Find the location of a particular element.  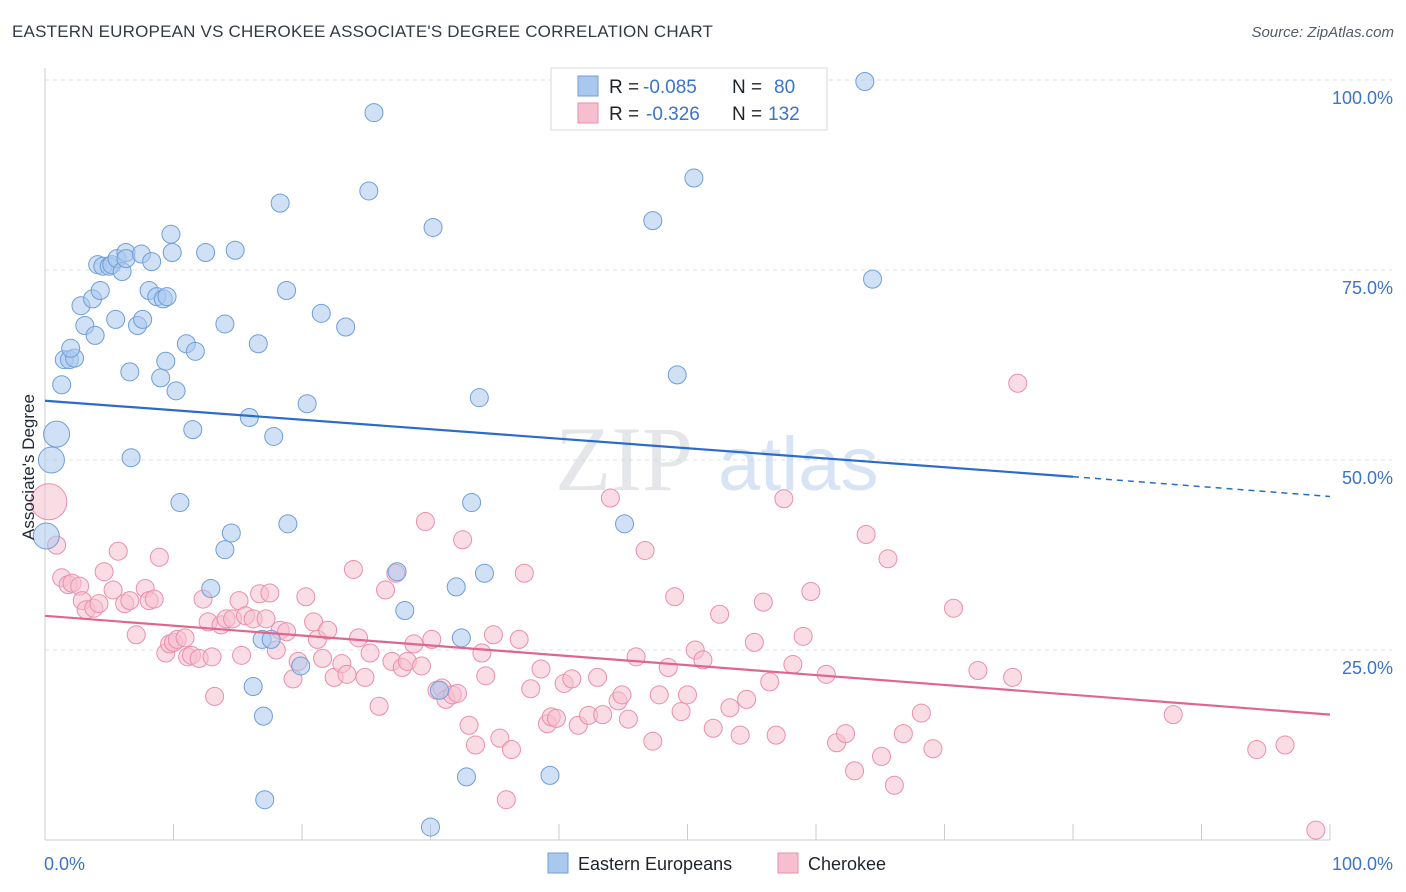

legend-swatch-pink is located at coordinates (588, 113).